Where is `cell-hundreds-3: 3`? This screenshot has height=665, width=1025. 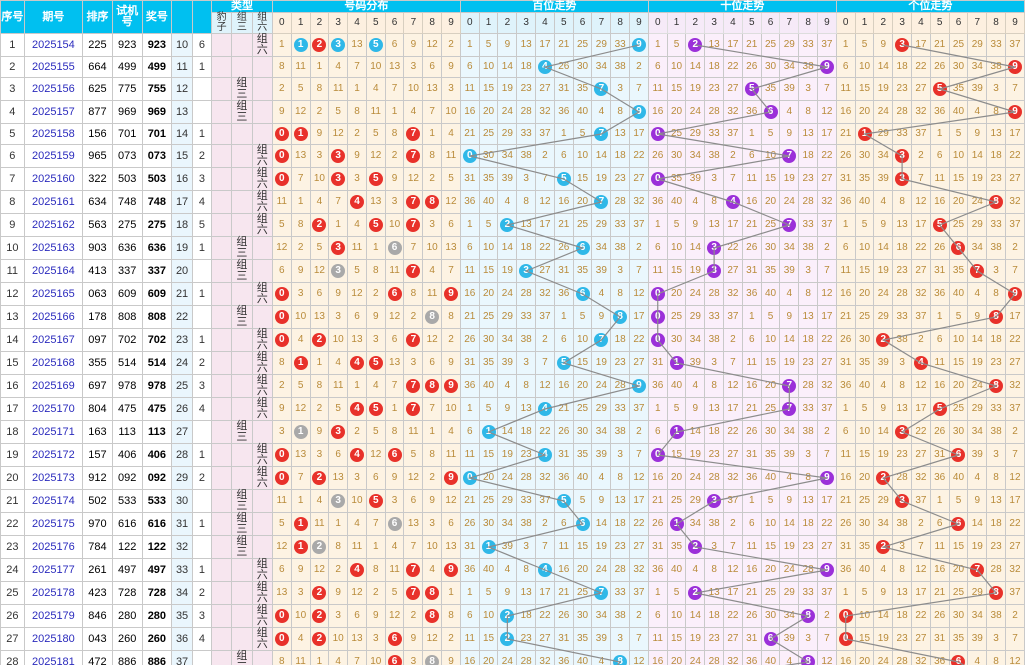 cell-hundreds-3: 3 is located at coordinates (526, 179).